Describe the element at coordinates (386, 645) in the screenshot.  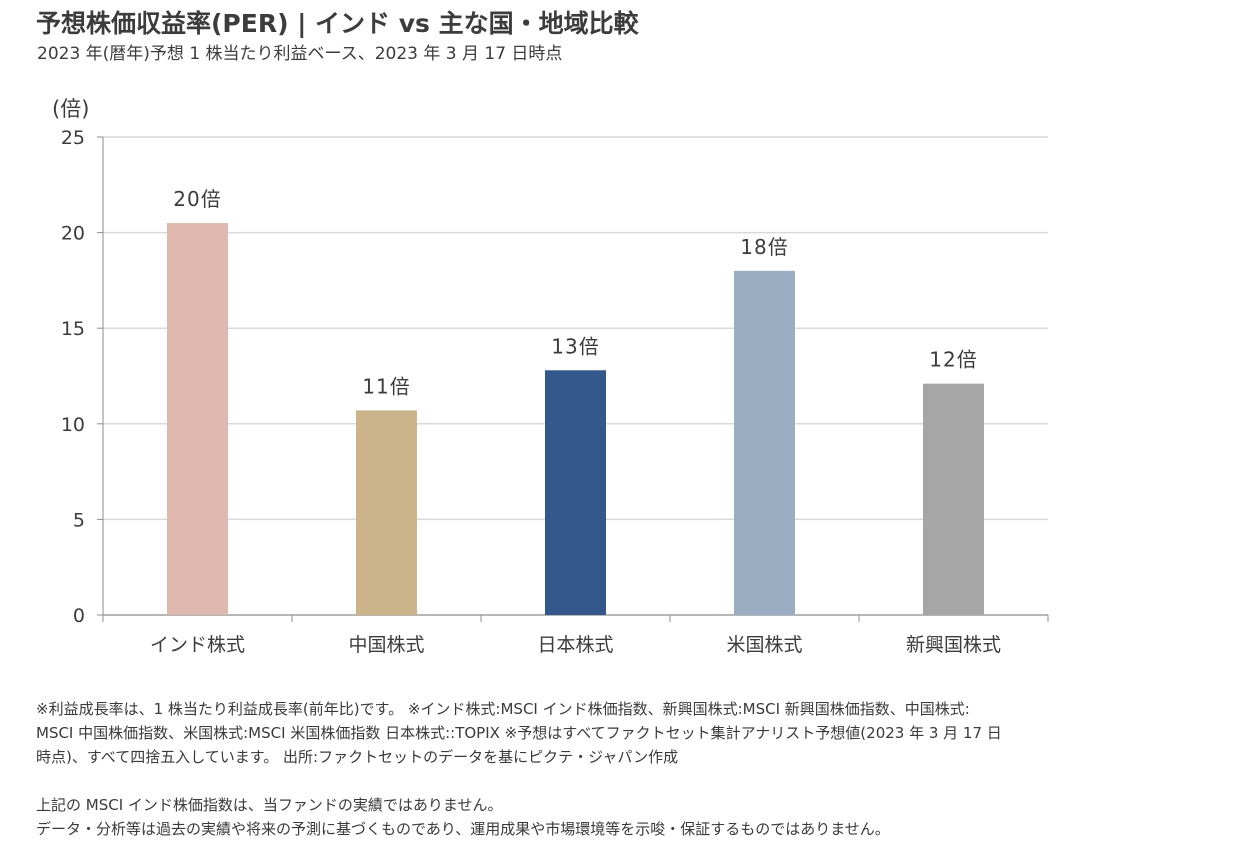
I see `x-tick-label: 中国株式` at that location.